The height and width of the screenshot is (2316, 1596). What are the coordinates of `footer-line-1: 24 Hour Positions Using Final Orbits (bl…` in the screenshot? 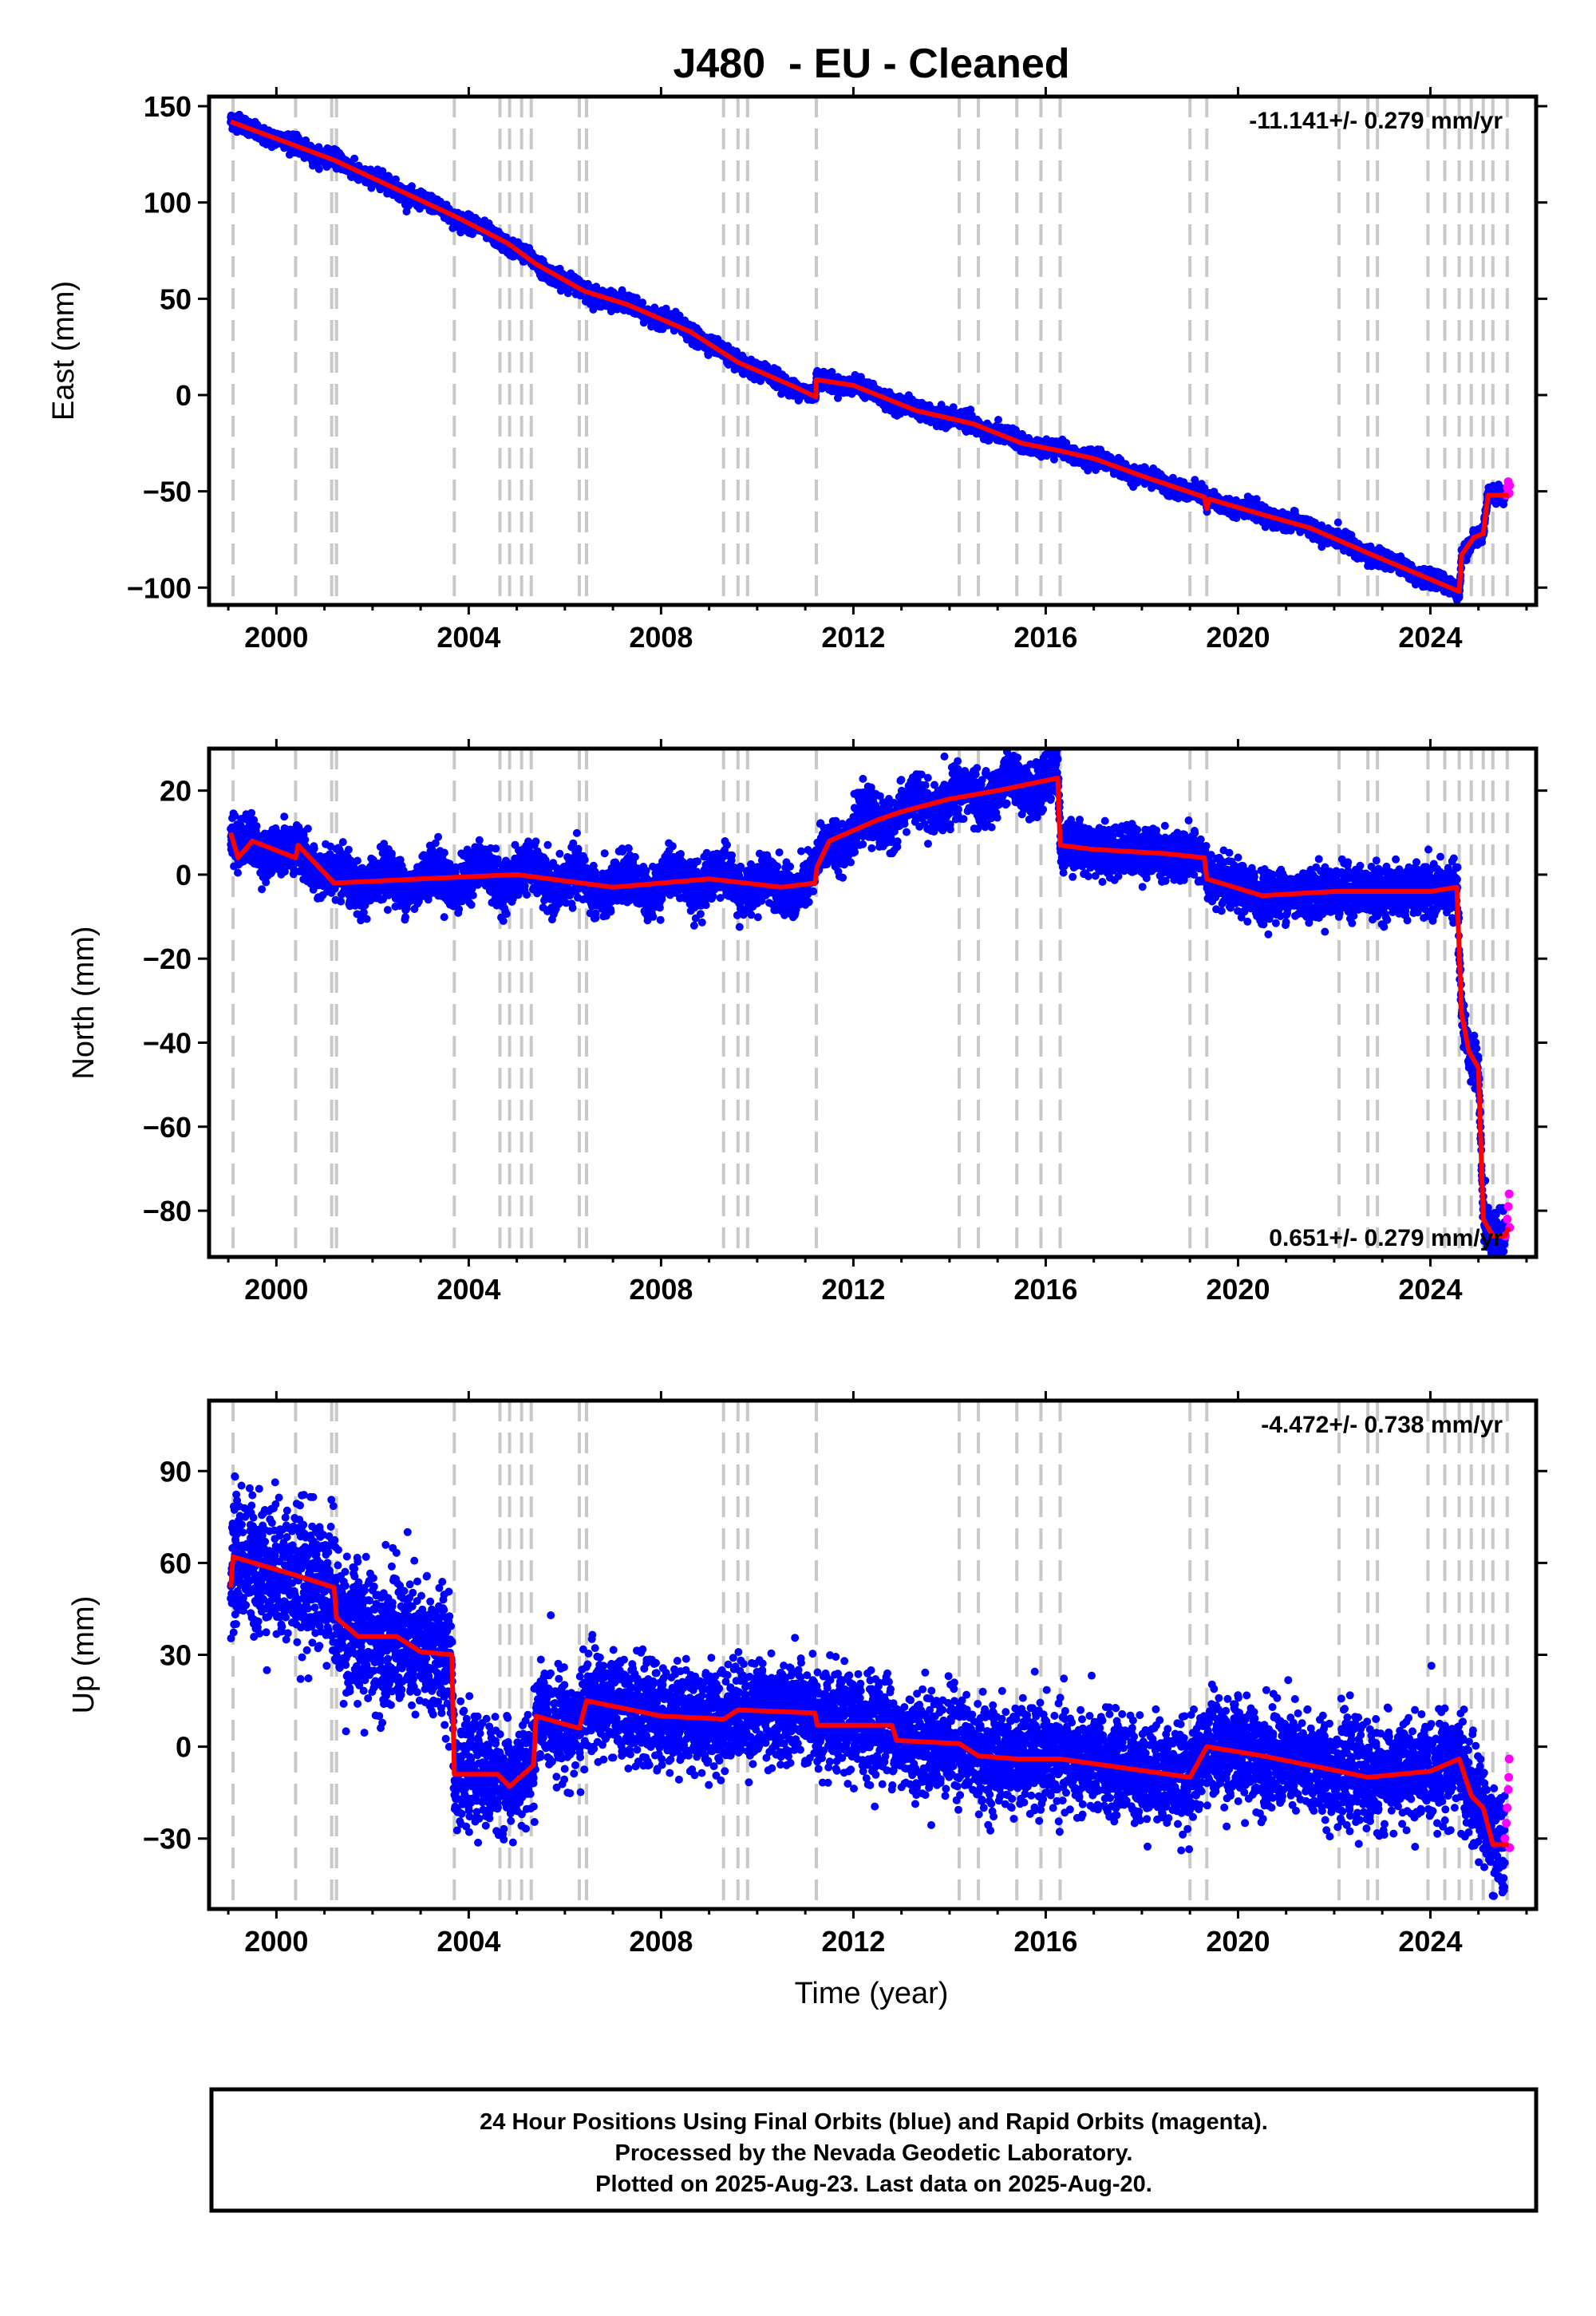 It's located at (874, 2122).